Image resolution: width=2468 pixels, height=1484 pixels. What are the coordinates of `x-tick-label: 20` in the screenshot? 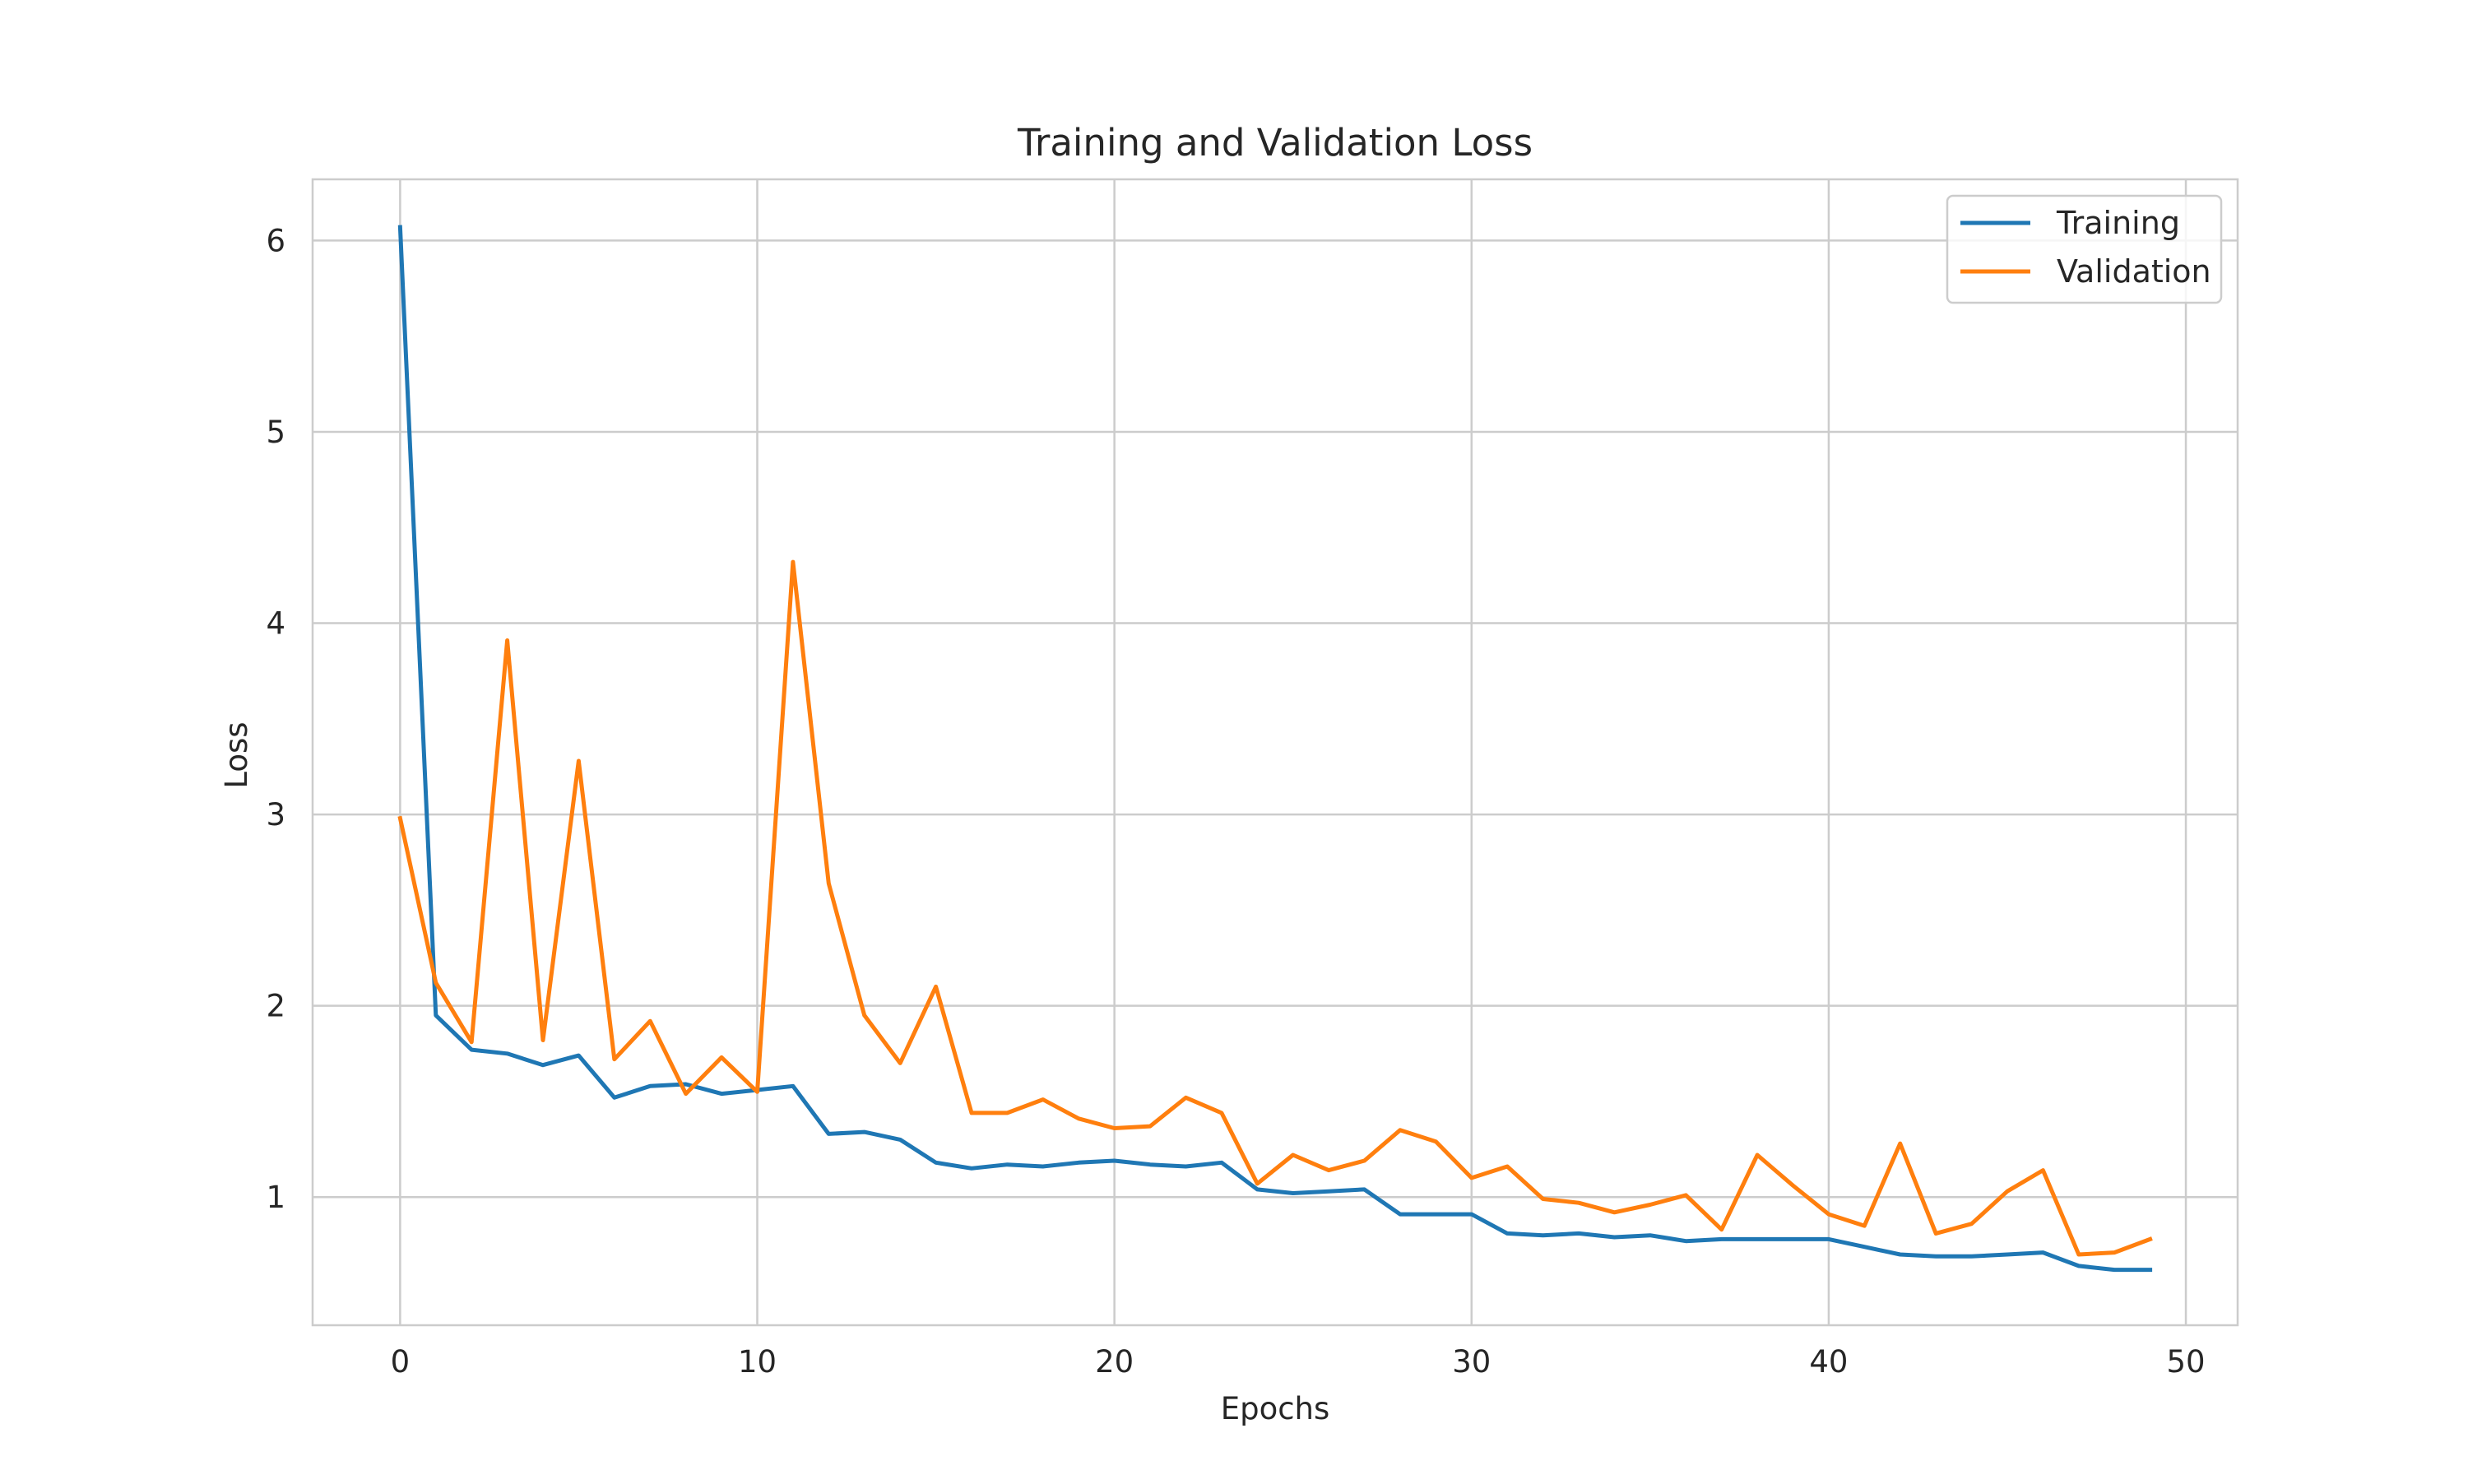 It's located at (1114, 1362).